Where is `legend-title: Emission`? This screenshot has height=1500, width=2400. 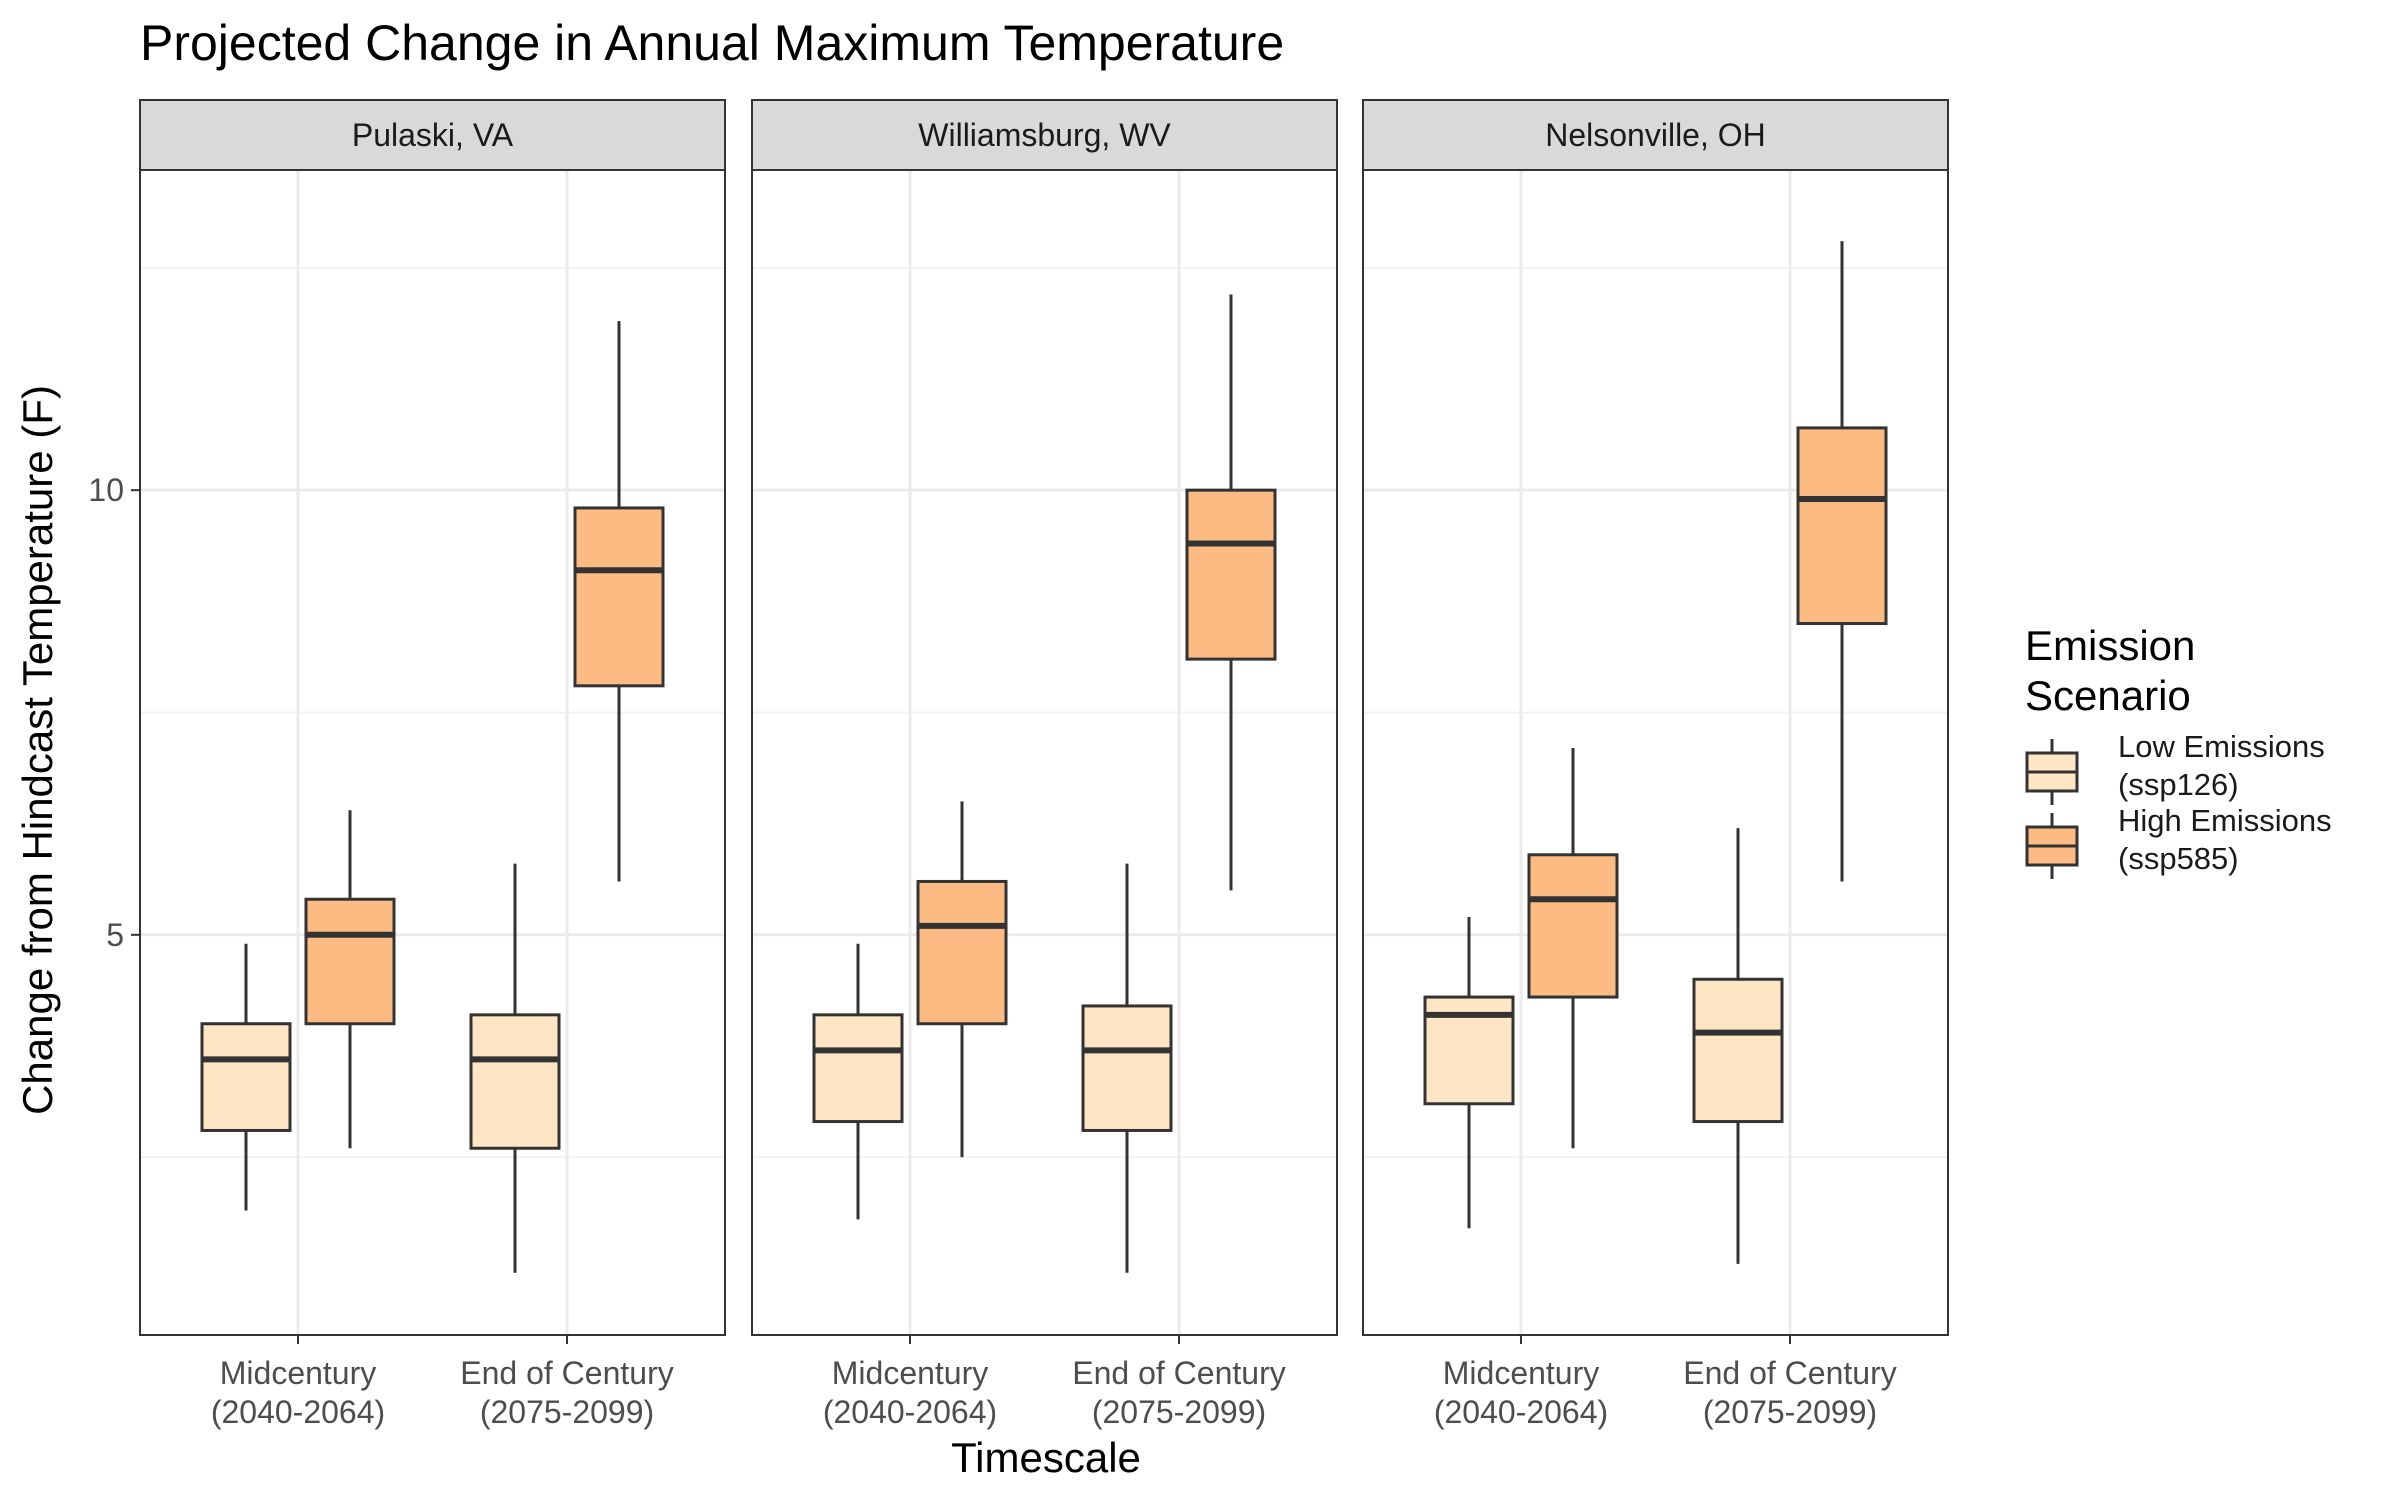
legend-title: Emission is located at coordinates (2110, 645).